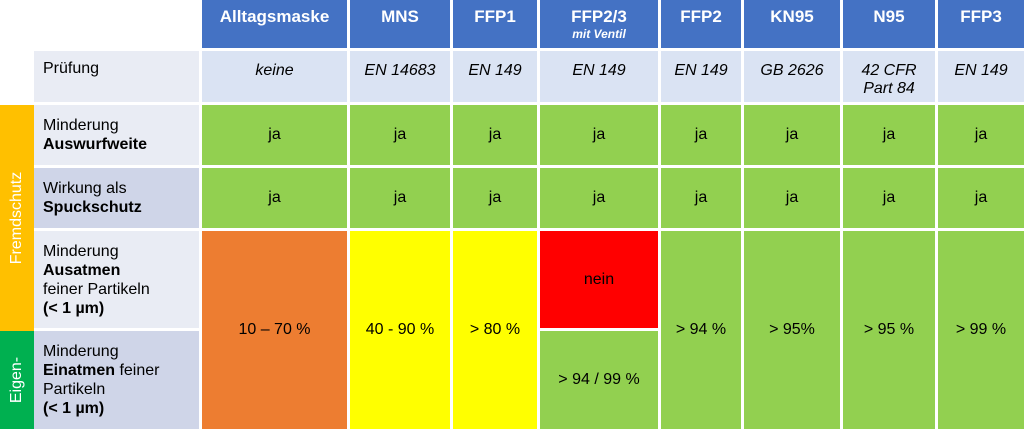  I want to click on partikel-alltagsmaske: 10 – 70 %, so click(274, 330).